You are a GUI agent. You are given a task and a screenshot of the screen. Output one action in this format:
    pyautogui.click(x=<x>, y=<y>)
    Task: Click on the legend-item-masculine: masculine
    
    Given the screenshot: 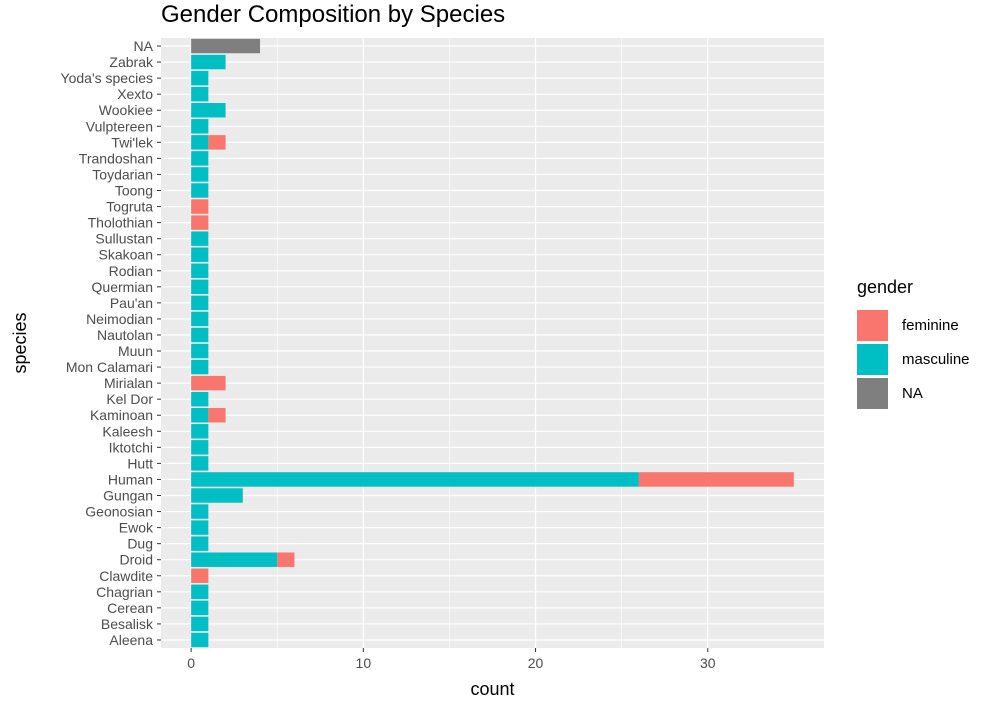 What is the action you would take?
    pyautogui.click(x=924, y=359)
    